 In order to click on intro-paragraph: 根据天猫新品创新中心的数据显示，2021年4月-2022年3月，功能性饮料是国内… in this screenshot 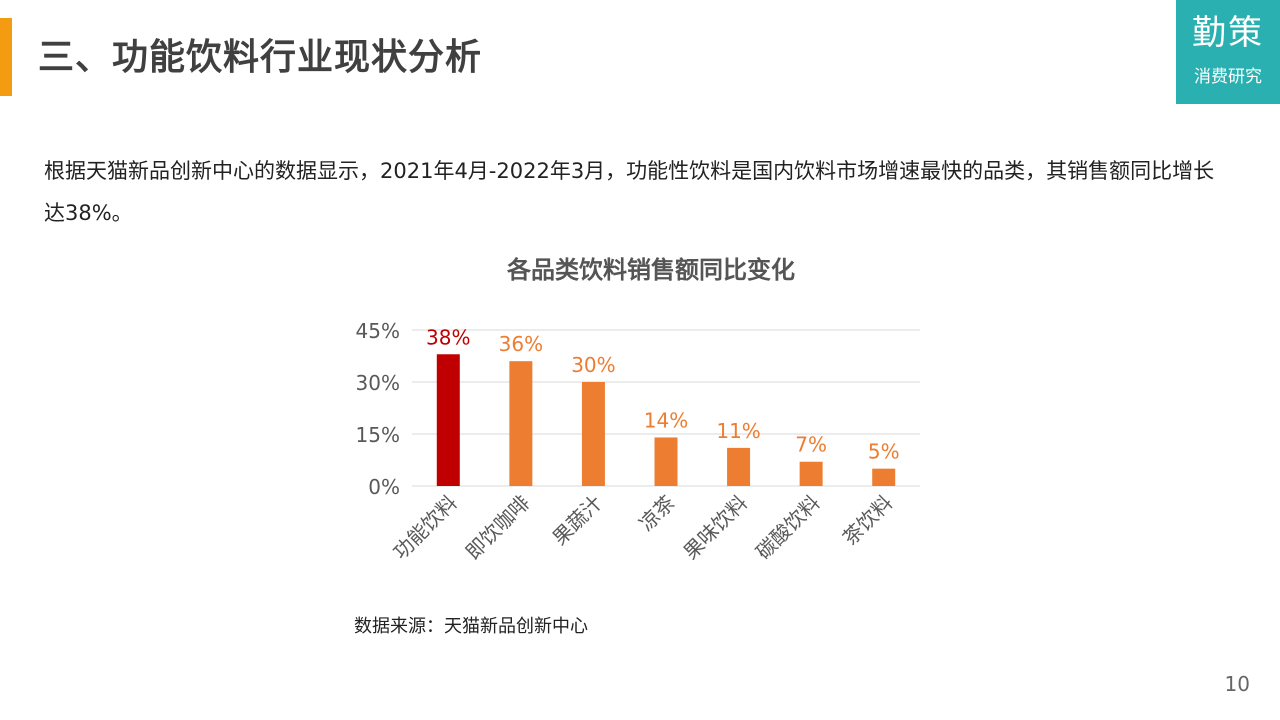, I will do `click(629, 192)`.